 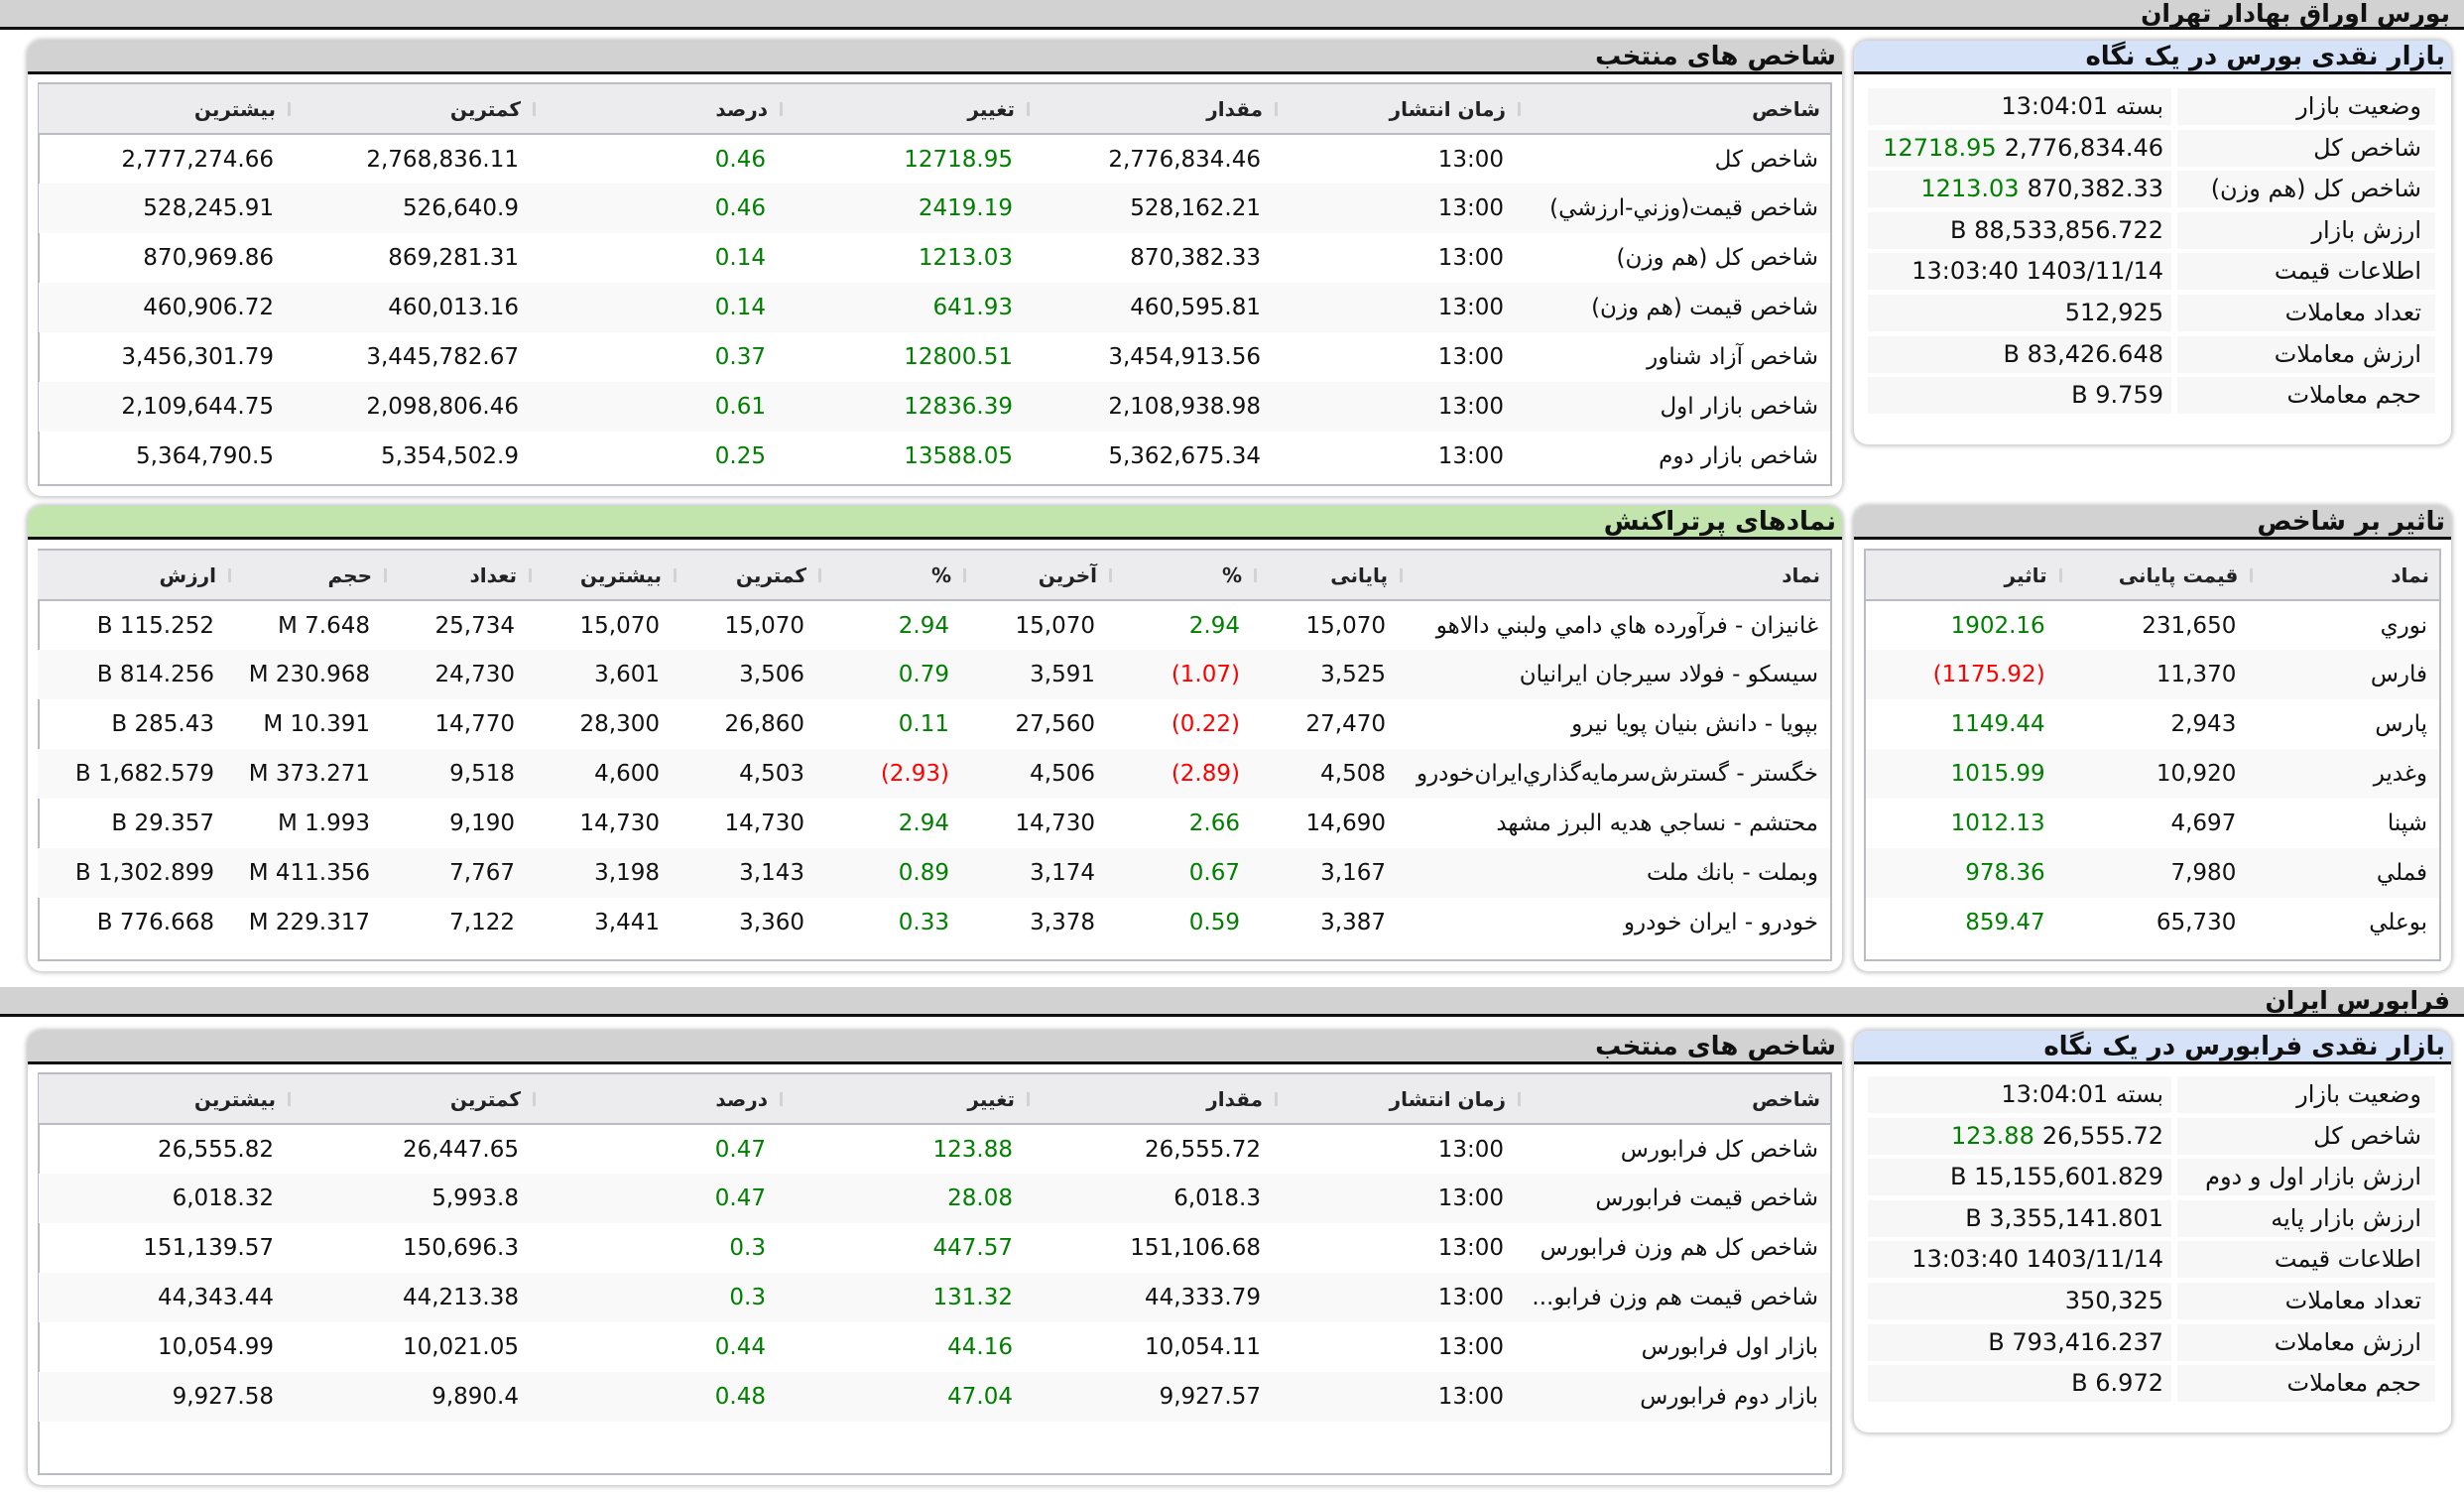 I want to click on table-row: فارس 11,370 (1175.92), so click(x=2152, y=675).